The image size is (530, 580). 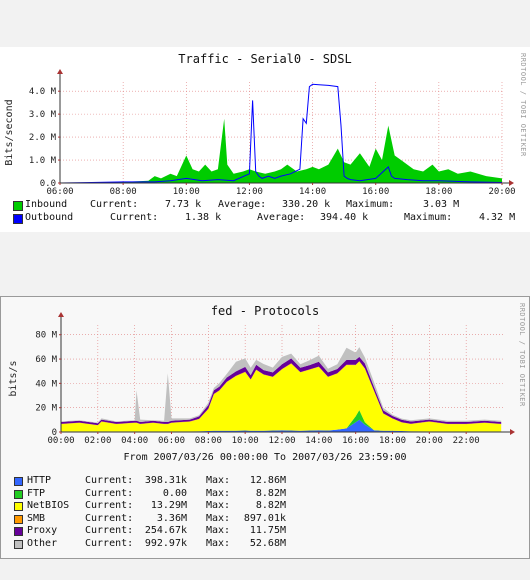 I want to click on legend-label: SMB, so click(x=36, y=518).